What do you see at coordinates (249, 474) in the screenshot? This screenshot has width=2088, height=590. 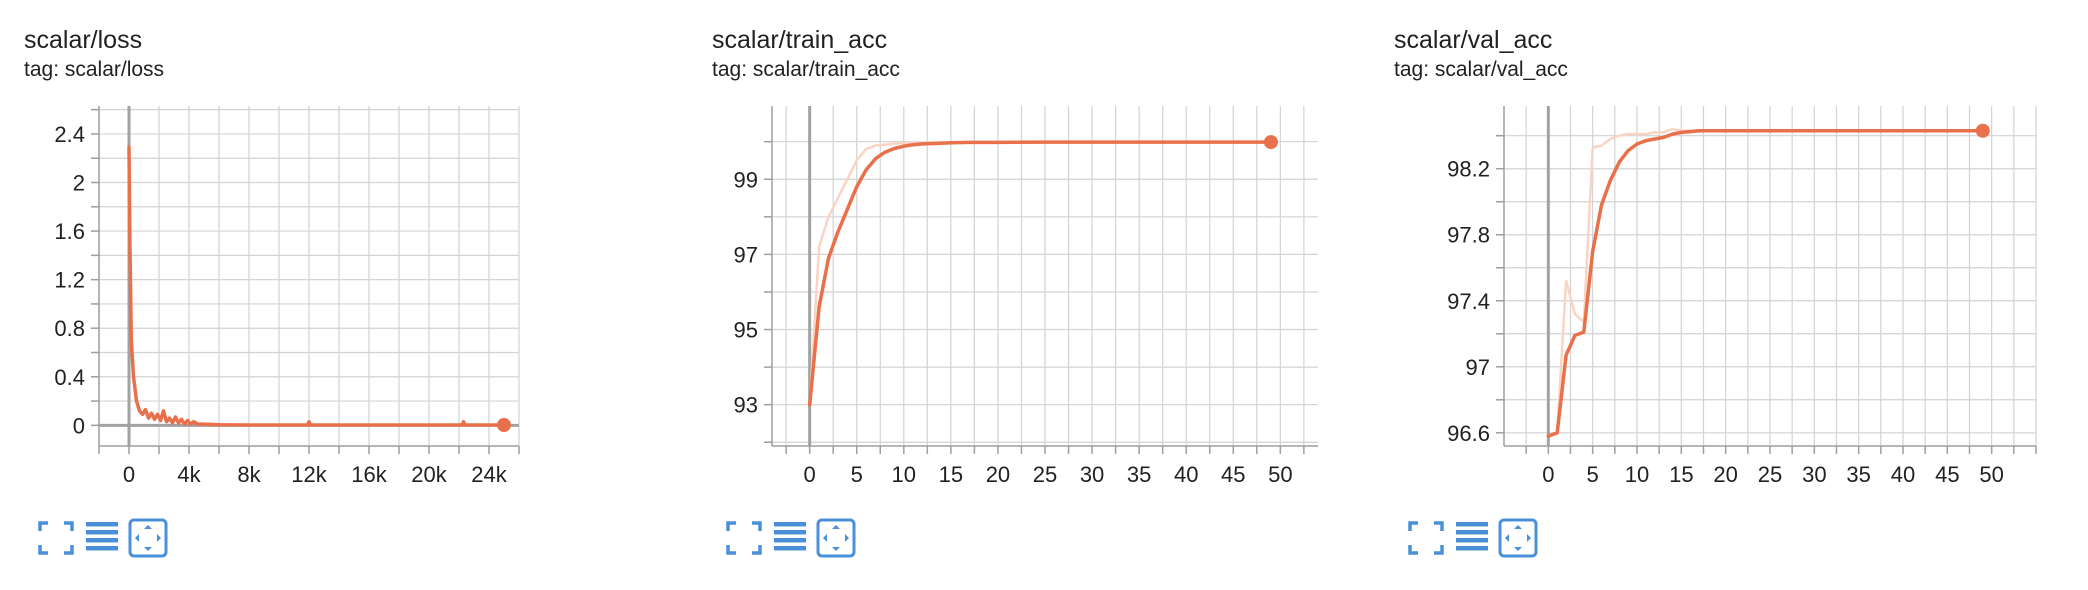 I see `x-tick-label: 8k` at bounding box center [249, 474].